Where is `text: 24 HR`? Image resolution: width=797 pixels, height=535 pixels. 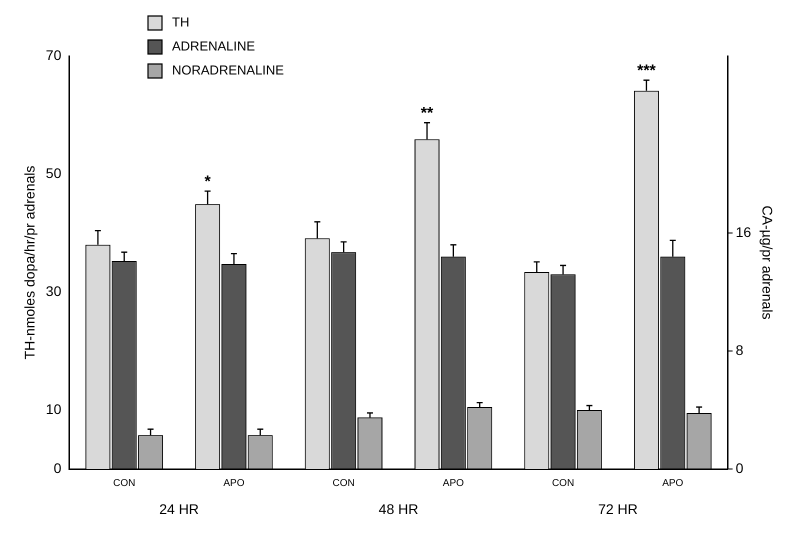 text: 24 HR is located at coordinates (179, 508).